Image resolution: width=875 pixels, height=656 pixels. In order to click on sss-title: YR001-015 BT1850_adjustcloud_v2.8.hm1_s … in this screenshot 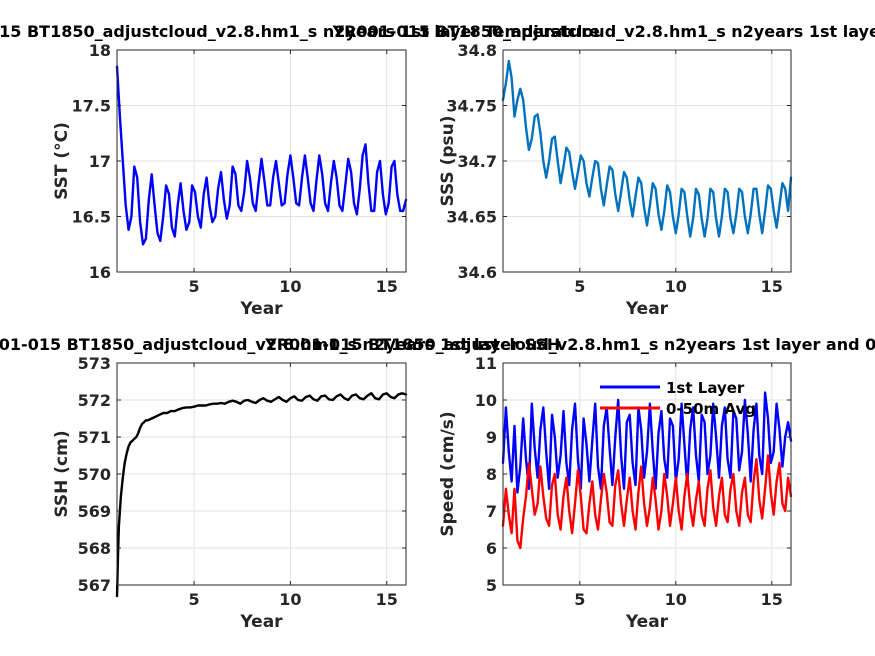, I will do `click(603, 31)`.